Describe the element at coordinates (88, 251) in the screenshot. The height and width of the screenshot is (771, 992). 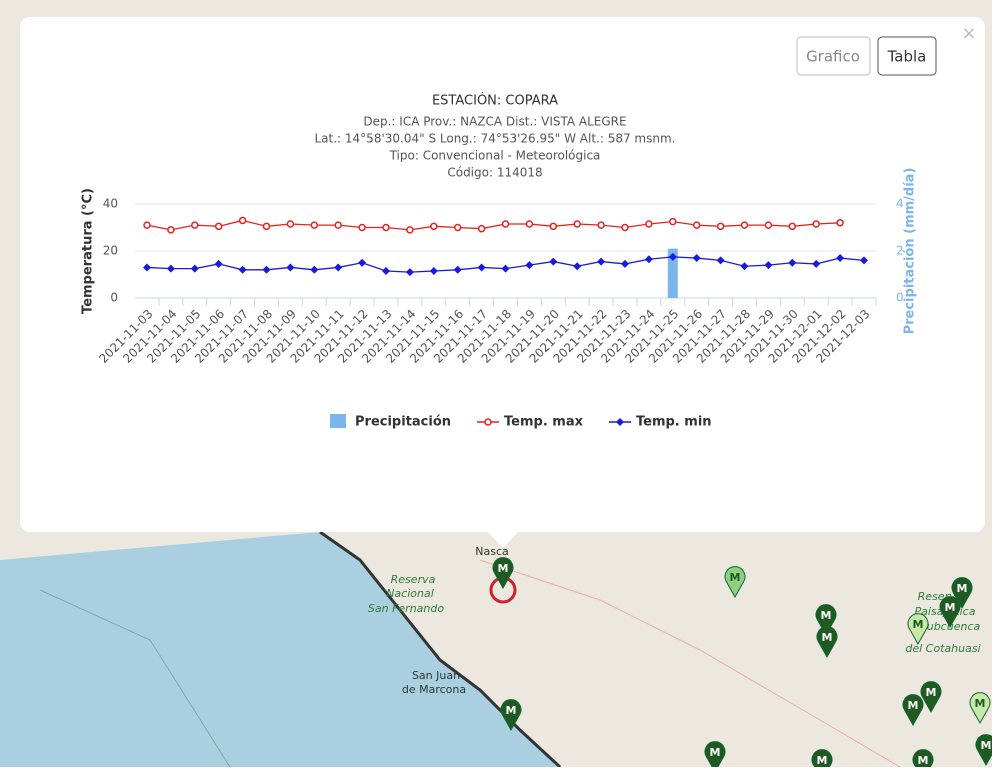
I see `y-axis-label: Temperatura (°C)` at that location.